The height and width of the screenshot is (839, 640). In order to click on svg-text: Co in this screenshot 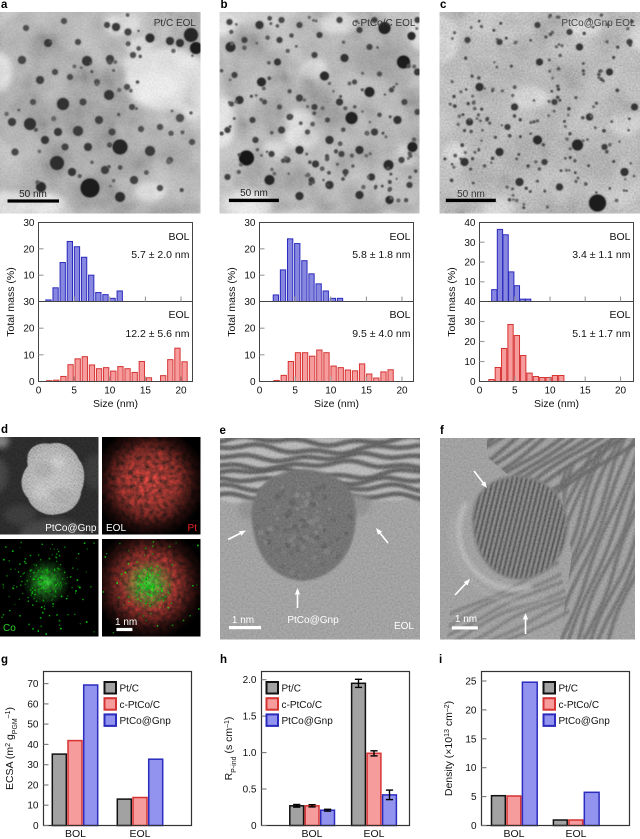, I will do `click(9, 628)`.